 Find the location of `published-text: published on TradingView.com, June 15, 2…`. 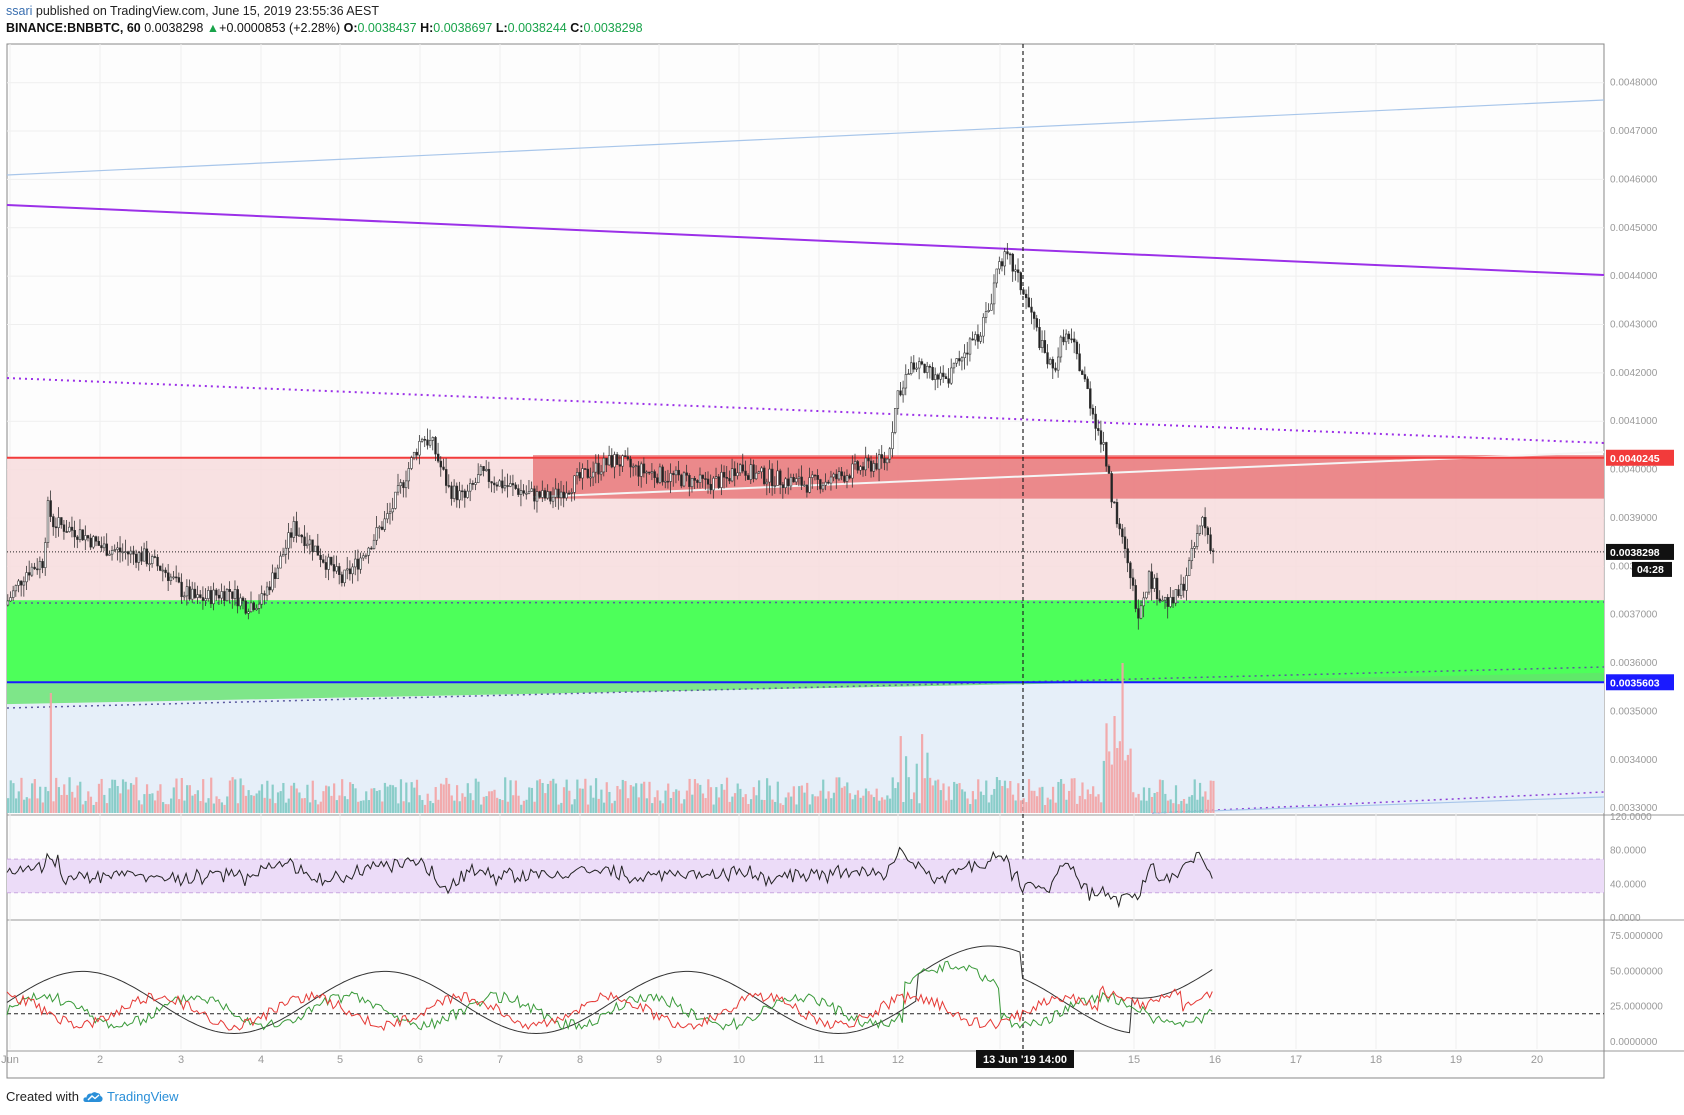

published-text: published on TradingView.com, June 15, 2… is located at coordinates (207, 11).